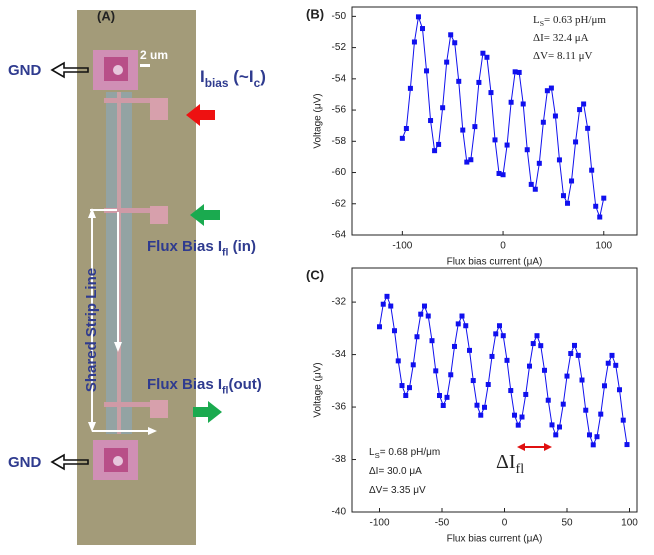  What do you see at coordinates (225, 252) in the screenshot?
I see `flux-in-label-sub: fl` at bounding box center [225, 252].